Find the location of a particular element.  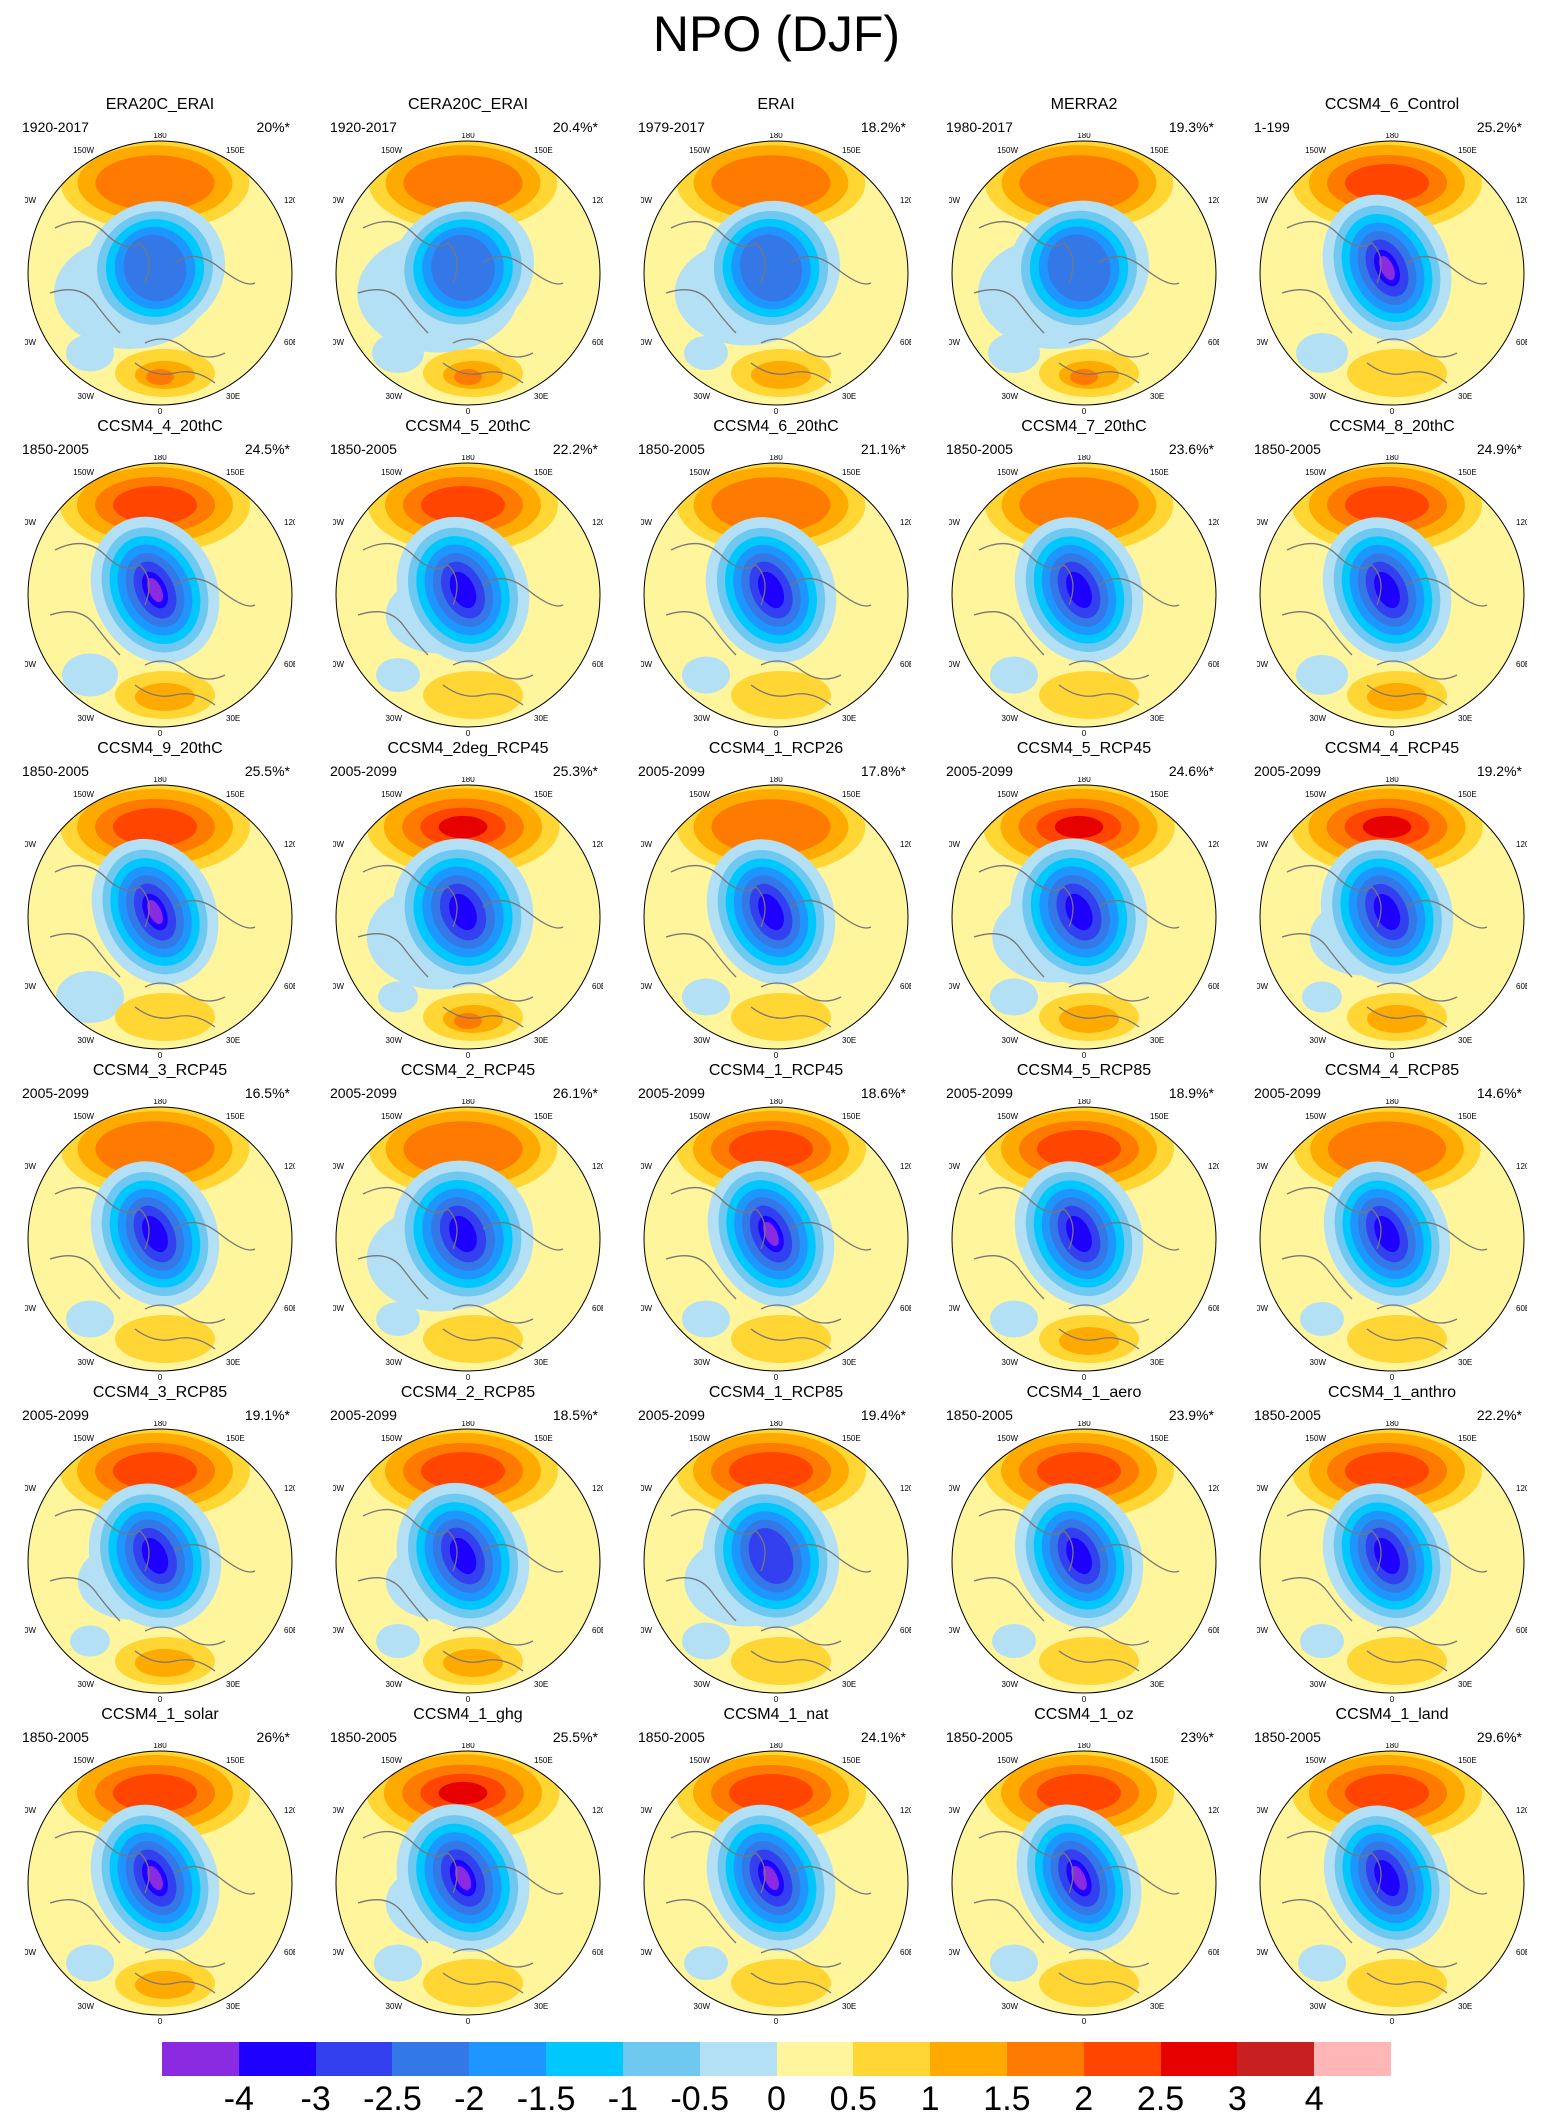

panel-explained-variance: 23.9%* is located at coordinates (1191, 1415).